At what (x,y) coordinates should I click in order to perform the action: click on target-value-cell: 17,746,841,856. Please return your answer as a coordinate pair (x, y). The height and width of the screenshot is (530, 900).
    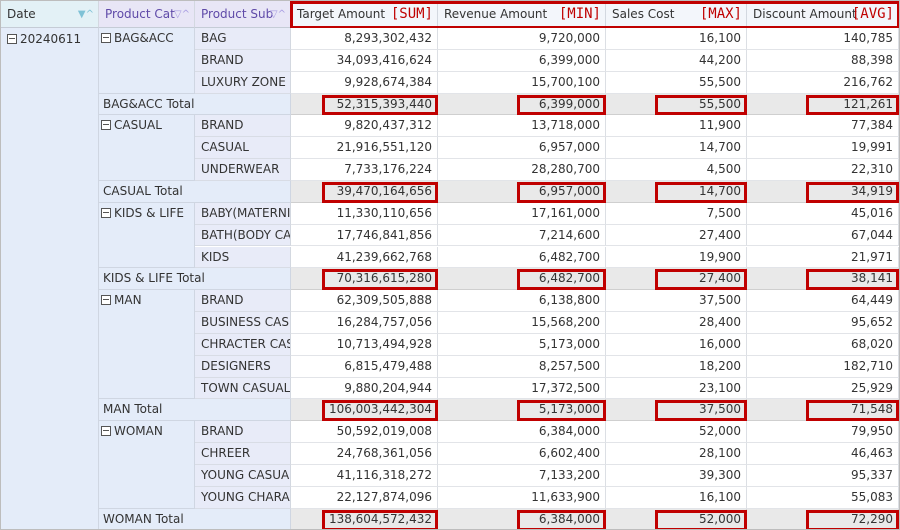
    Looking at the image, I should click on (364, 235).